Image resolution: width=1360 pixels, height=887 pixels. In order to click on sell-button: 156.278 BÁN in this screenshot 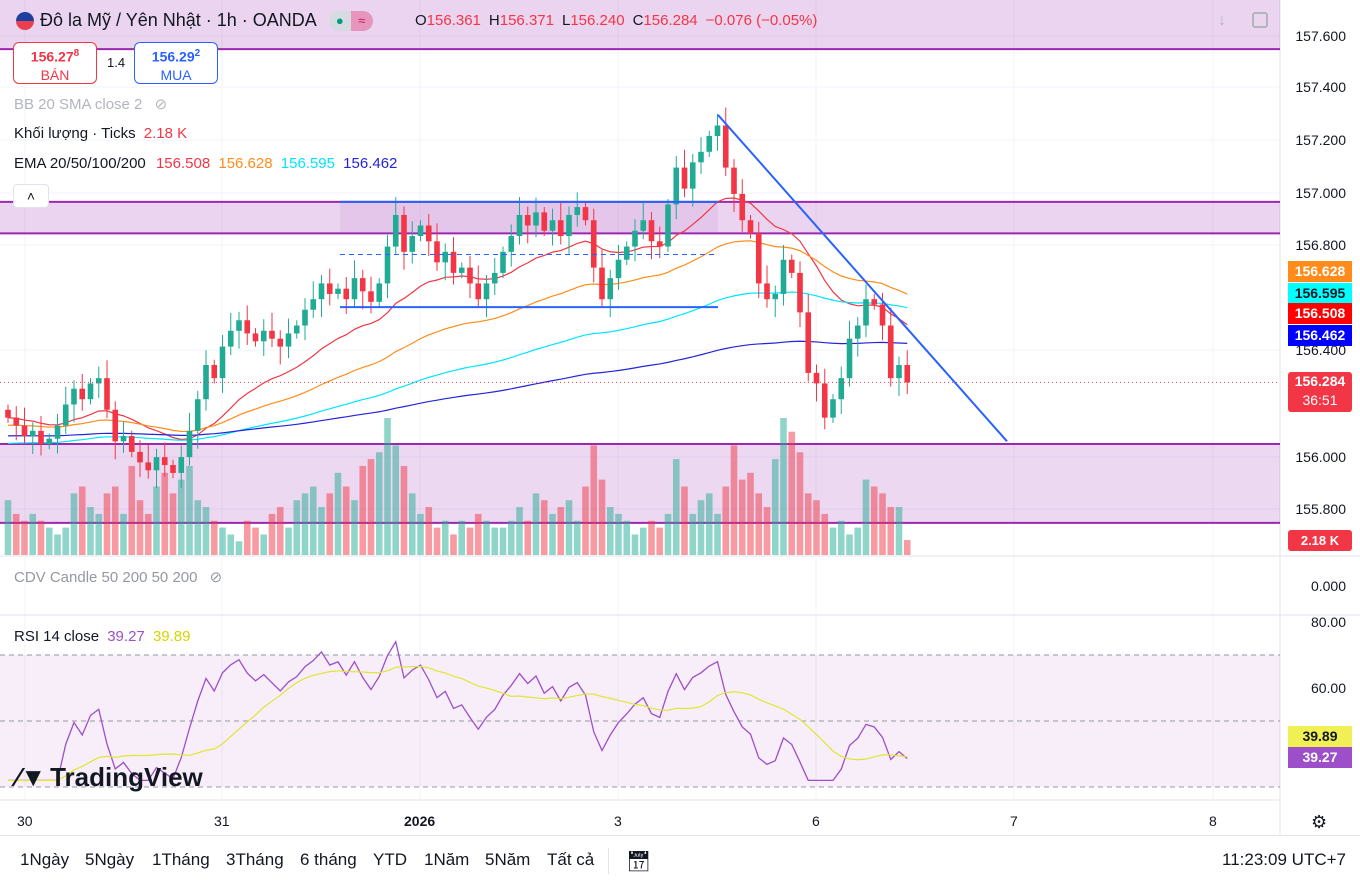, I will do `click(55, 63)`.